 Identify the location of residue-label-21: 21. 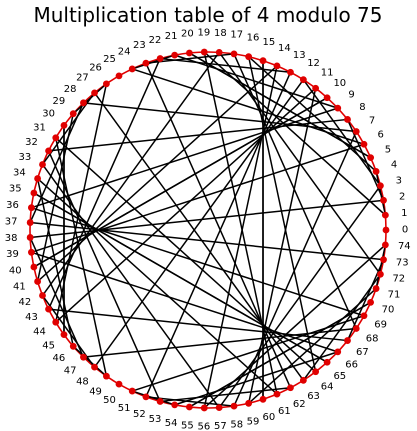
(171, 36).